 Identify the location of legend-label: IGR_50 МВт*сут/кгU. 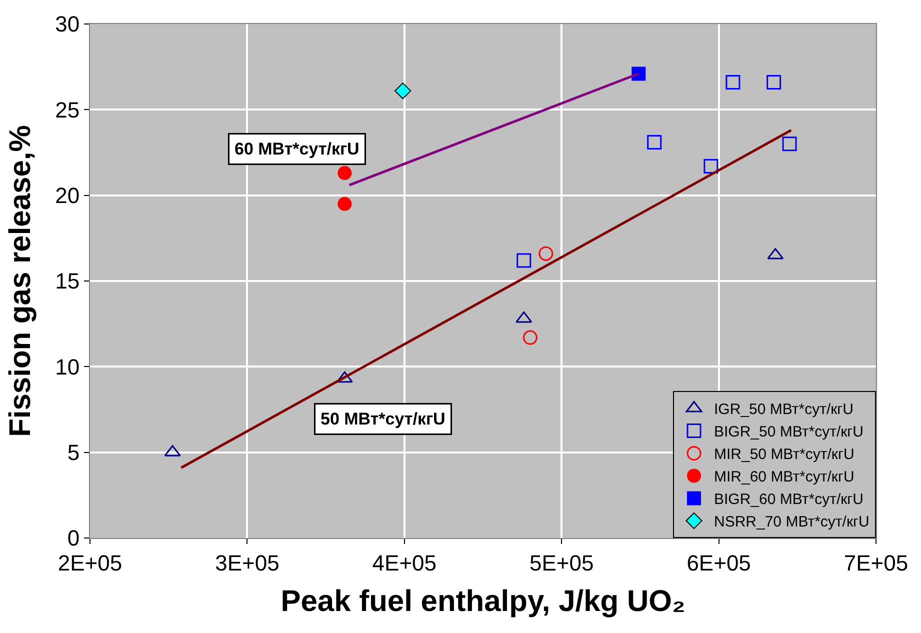
(784, 409).